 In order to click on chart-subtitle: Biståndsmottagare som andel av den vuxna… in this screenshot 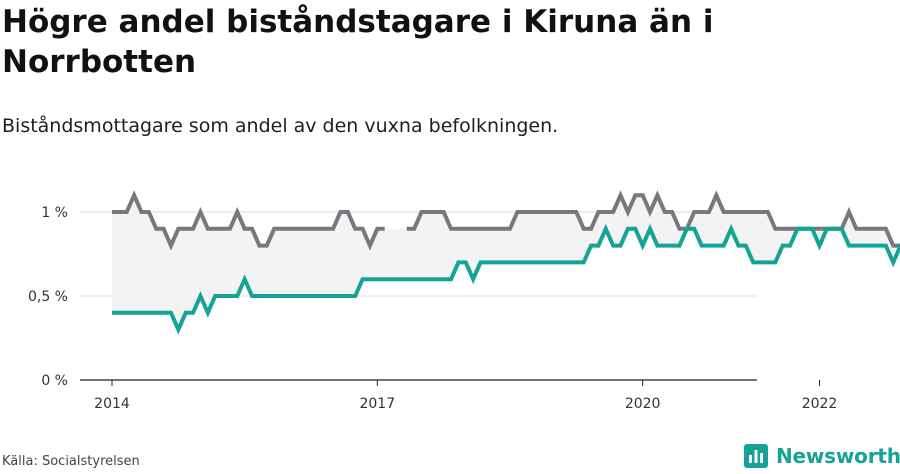, I will do `click(280, 126)`.